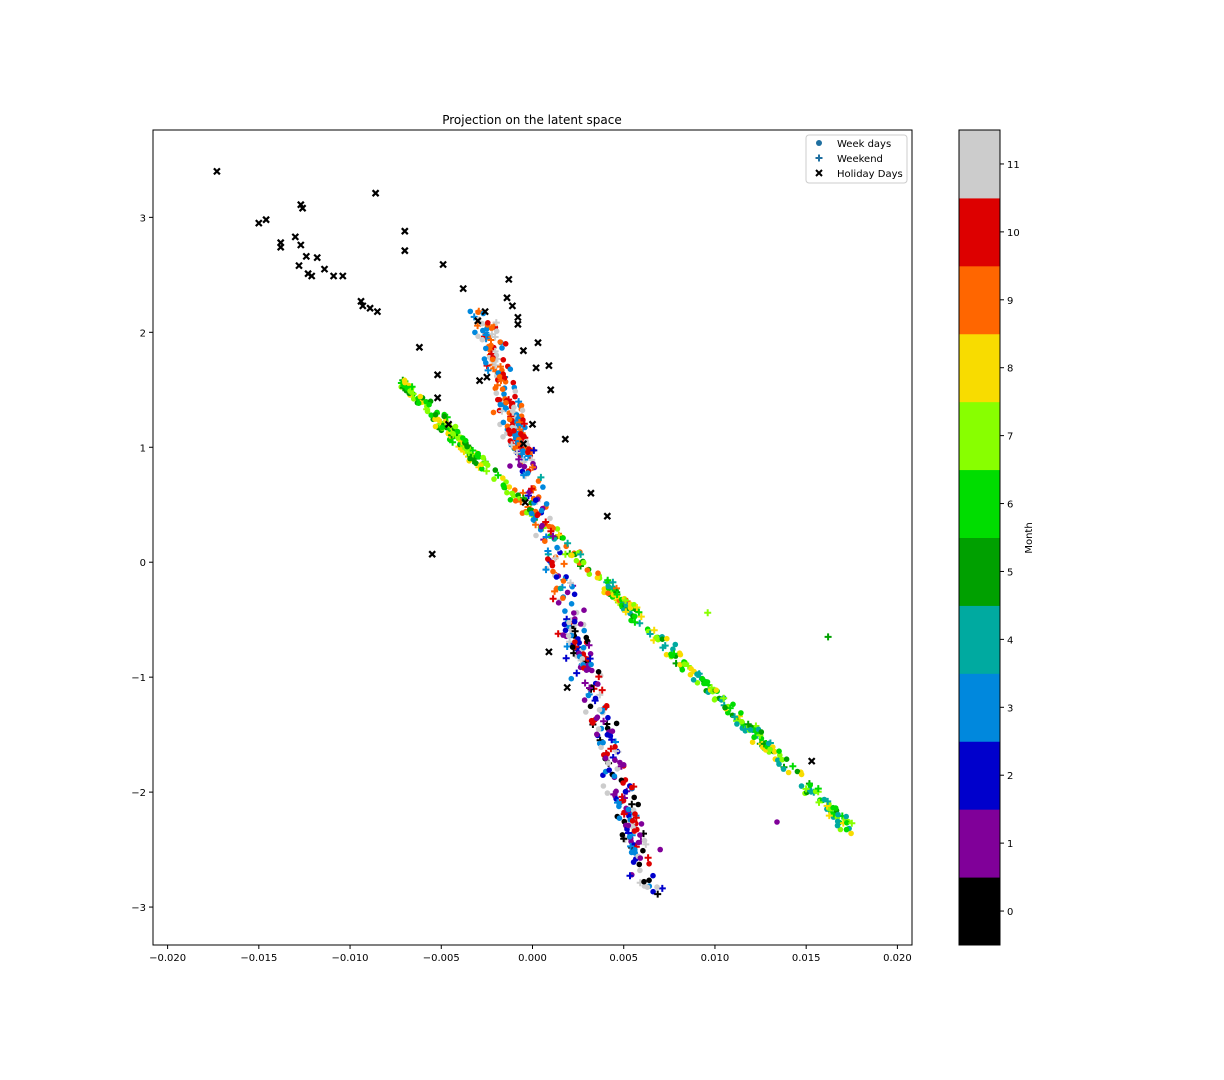 The height and width of the screenshot is (1080, 1224). I want to click on x-tick-label: 0.010, so click(715, 958).